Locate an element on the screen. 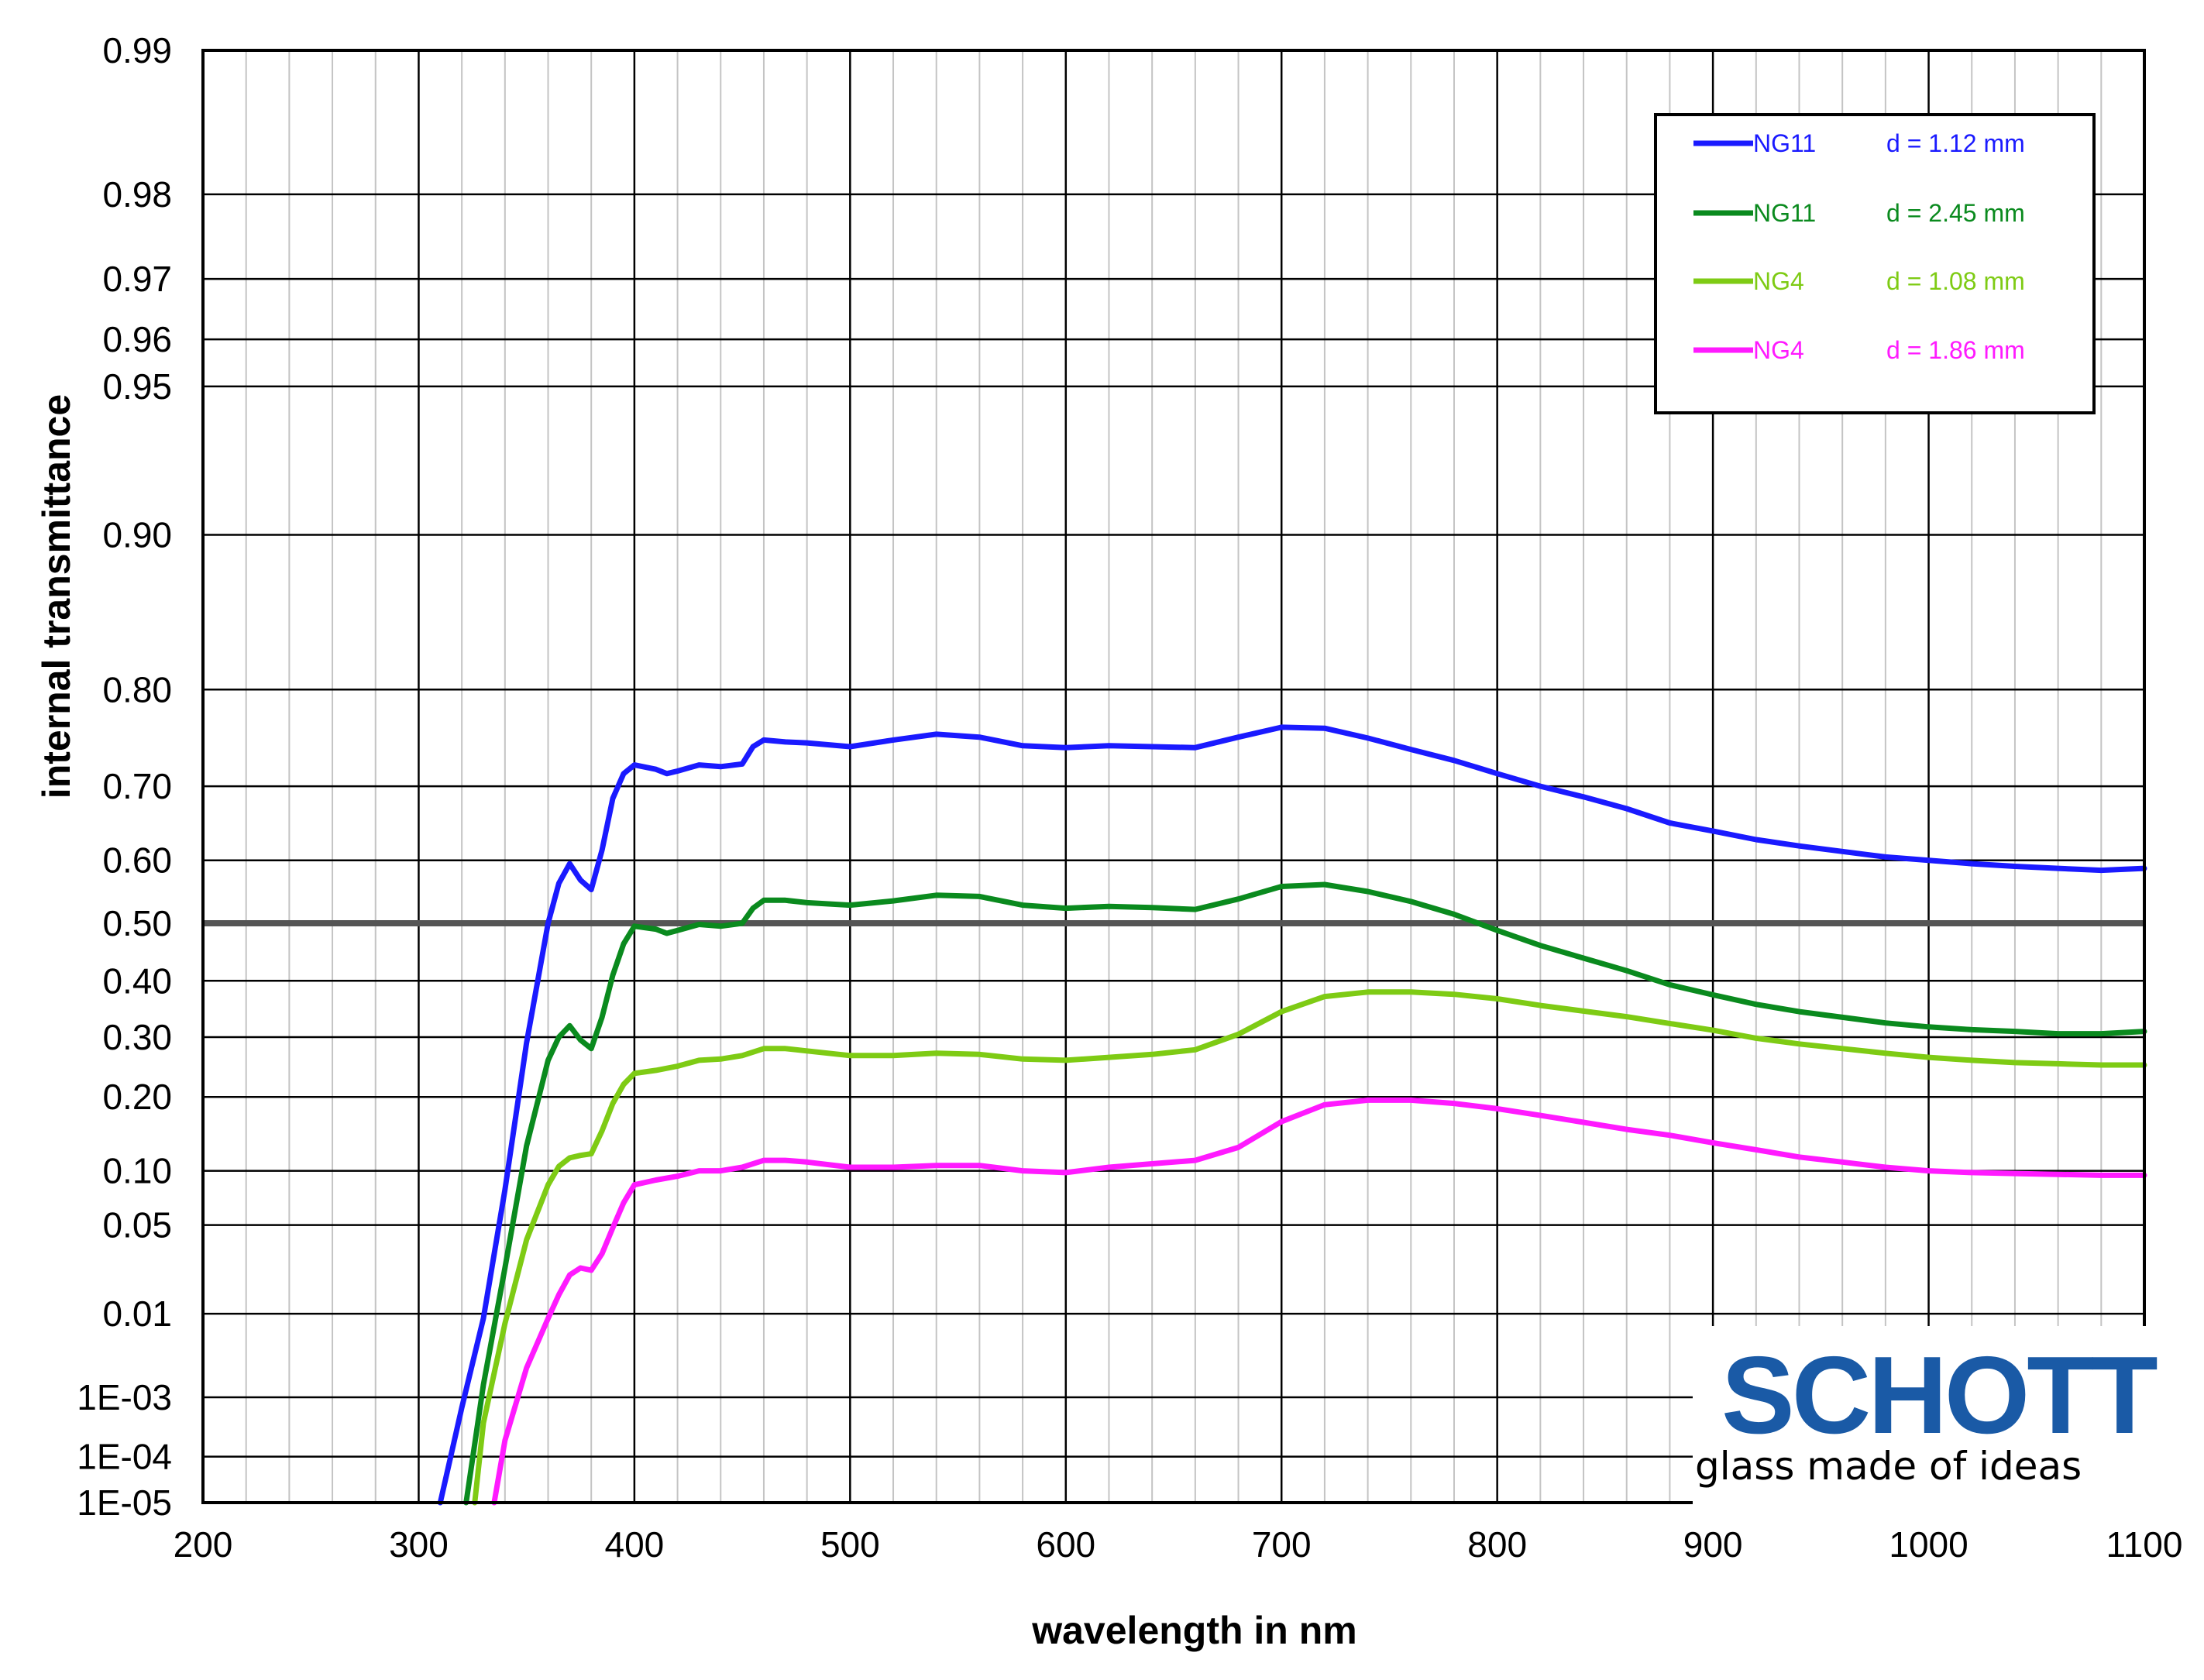  y-tick-label: 1E-03 is located at coordinates (124, 1397).